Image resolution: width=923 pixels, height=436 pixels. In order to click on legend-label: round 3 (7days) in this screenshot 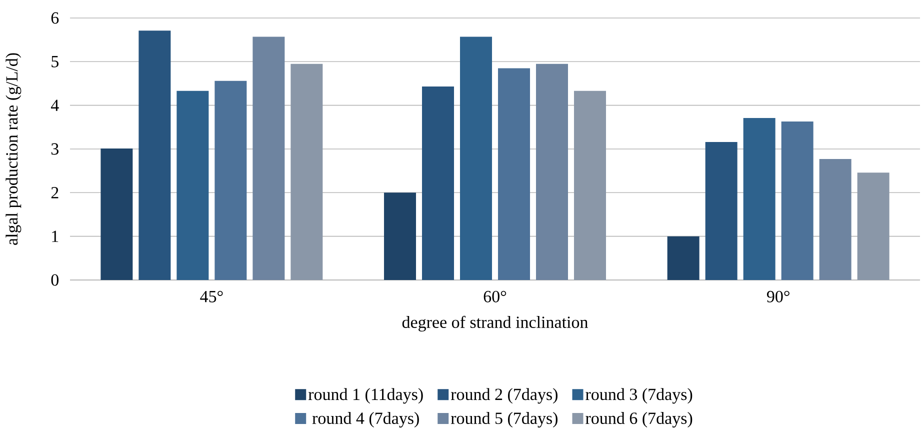, I will do `click(639, 396)`.